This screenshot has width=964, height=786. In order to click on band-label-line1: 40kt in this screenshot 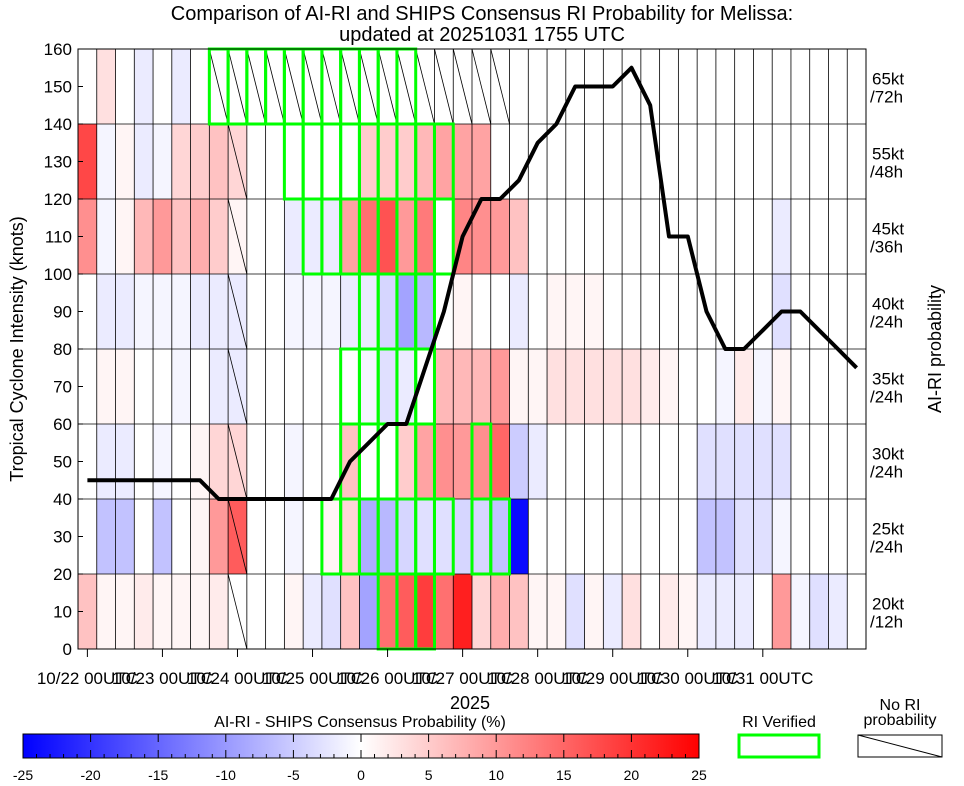, I will do `click(888, 304)`.